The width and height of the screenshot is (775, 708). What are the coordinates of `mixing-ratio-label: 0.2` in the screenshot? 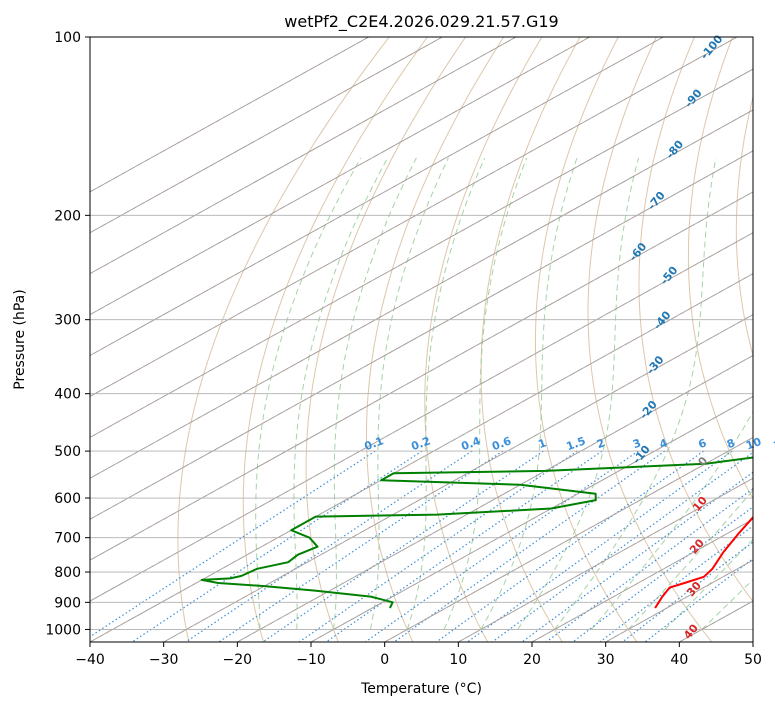 It's located at (420, 443).